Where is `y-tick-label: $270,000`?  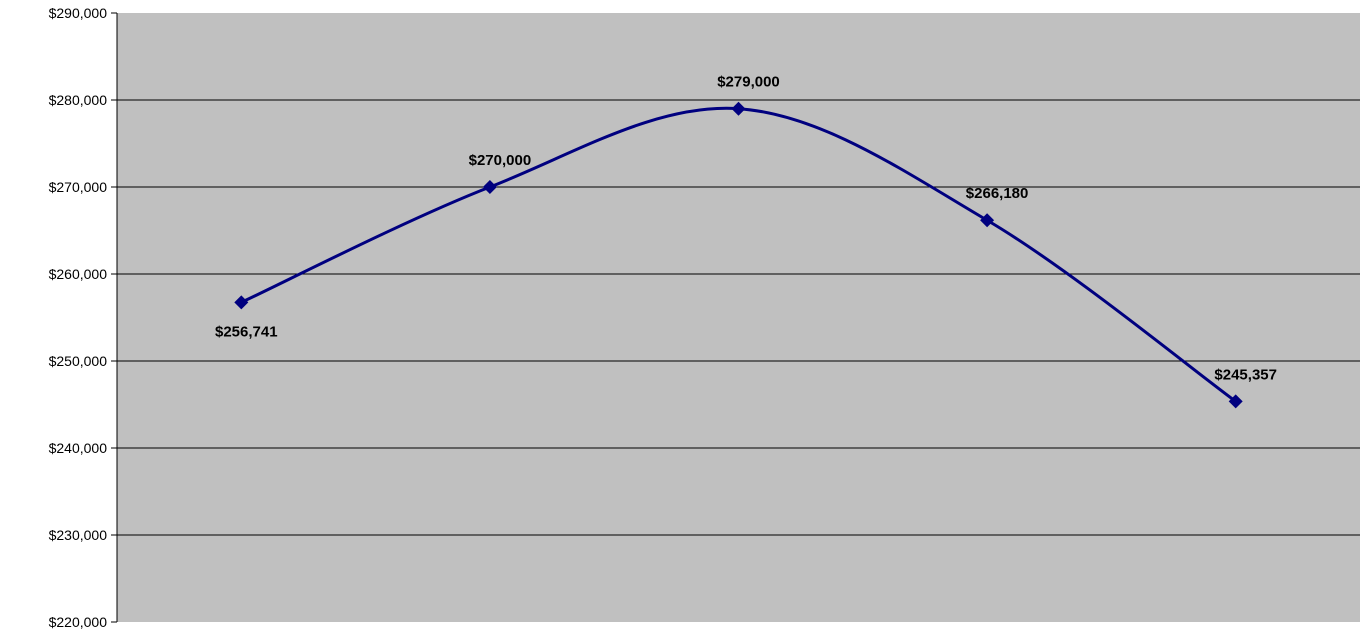
y-tick-label: $270,000 is located at coordinates (78, 187).